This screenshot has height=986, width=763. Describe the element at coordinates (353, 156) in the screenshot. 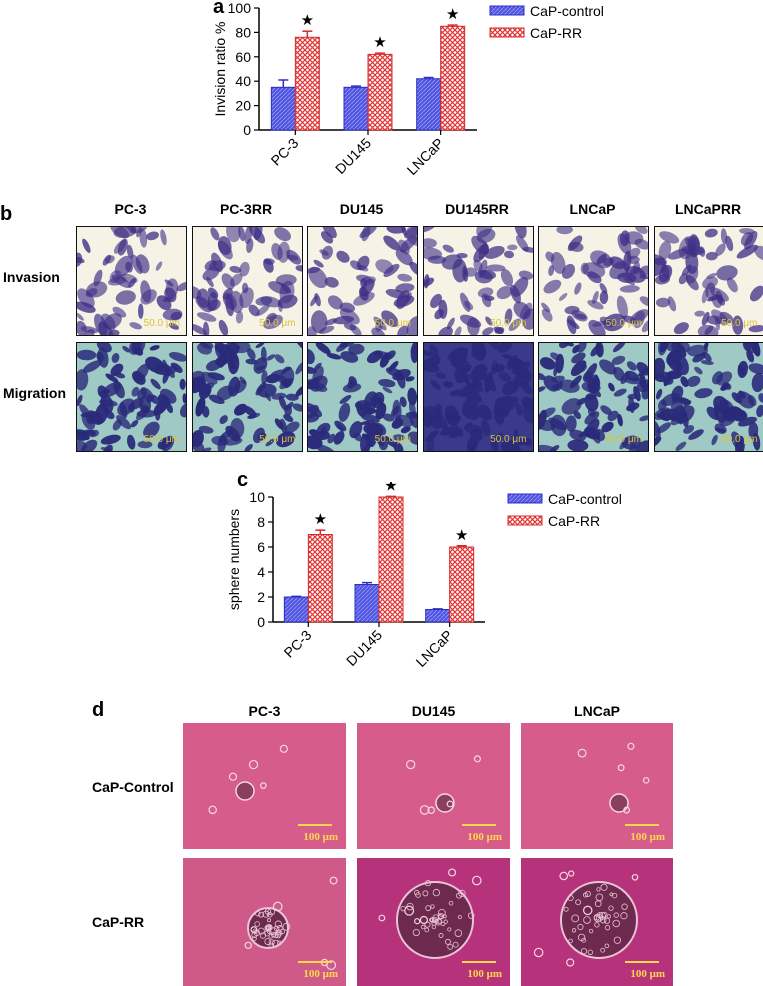

I see `x-tick-label: DU145` at that location.